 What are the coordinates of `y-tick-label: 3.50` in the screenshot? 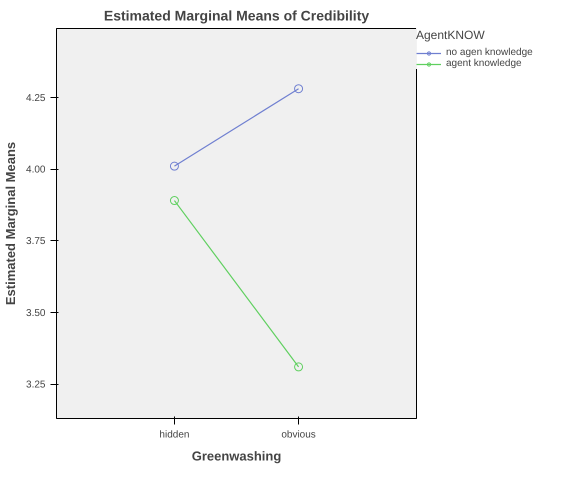 It's located at (36, 313).